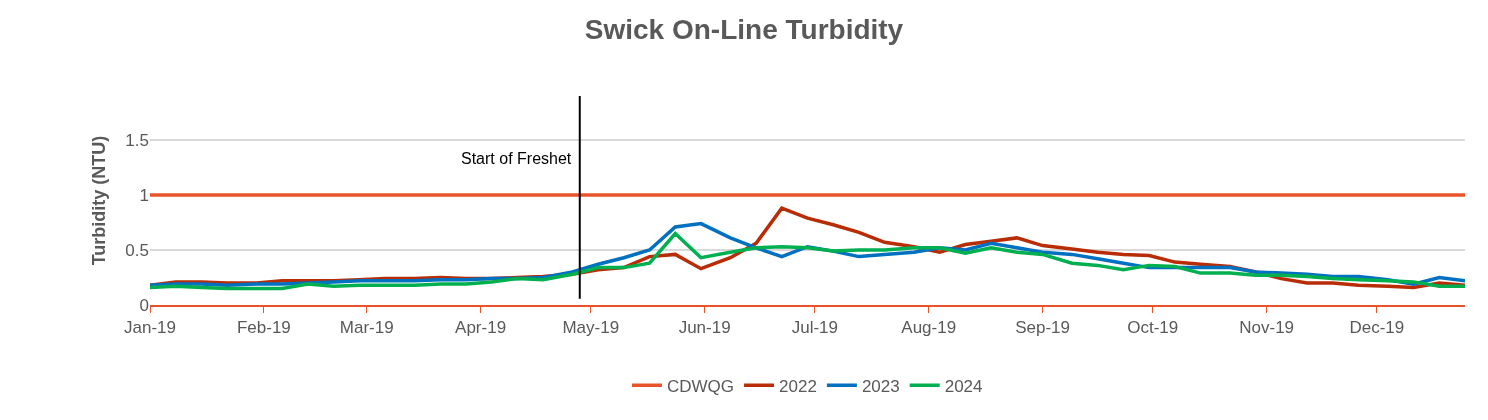  What do you see at coordinates (963, 386) in the screenshot?
I see `legend-label: 2024` at bounding box center [963, 386].